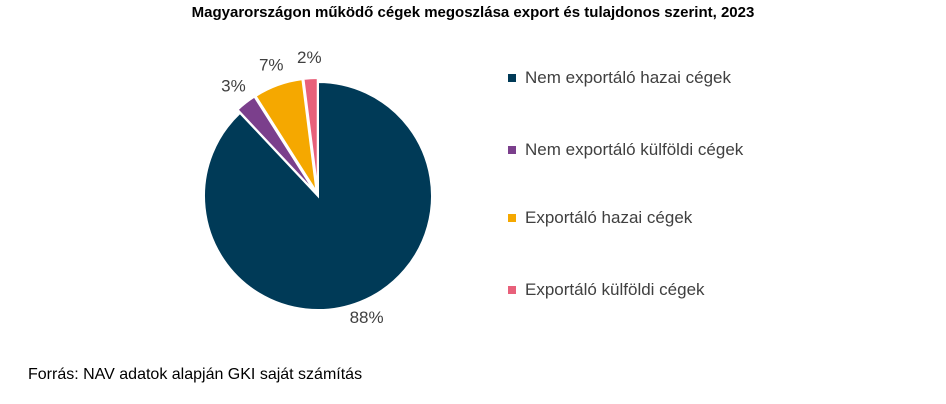 The image size is (946, 404). Describe the element at coordinates (628, 77) in the screenshot. I see `legend-label: Nem exportáló hazai cégek` at that location.